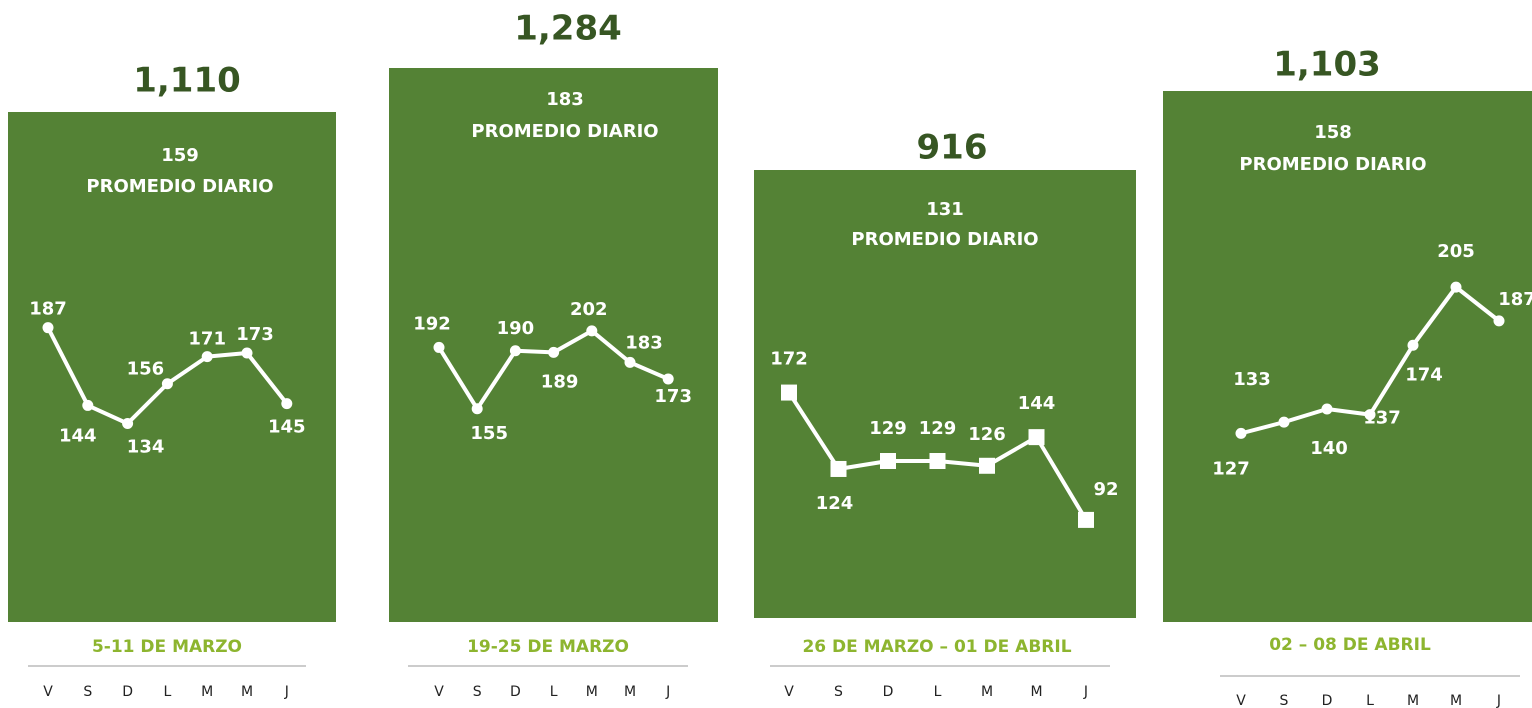 The height and width of the screenshot is (708, 1532). Describe the element at coordinates (432, 323) in the screenshot. I see `value-label: 192` at that location.